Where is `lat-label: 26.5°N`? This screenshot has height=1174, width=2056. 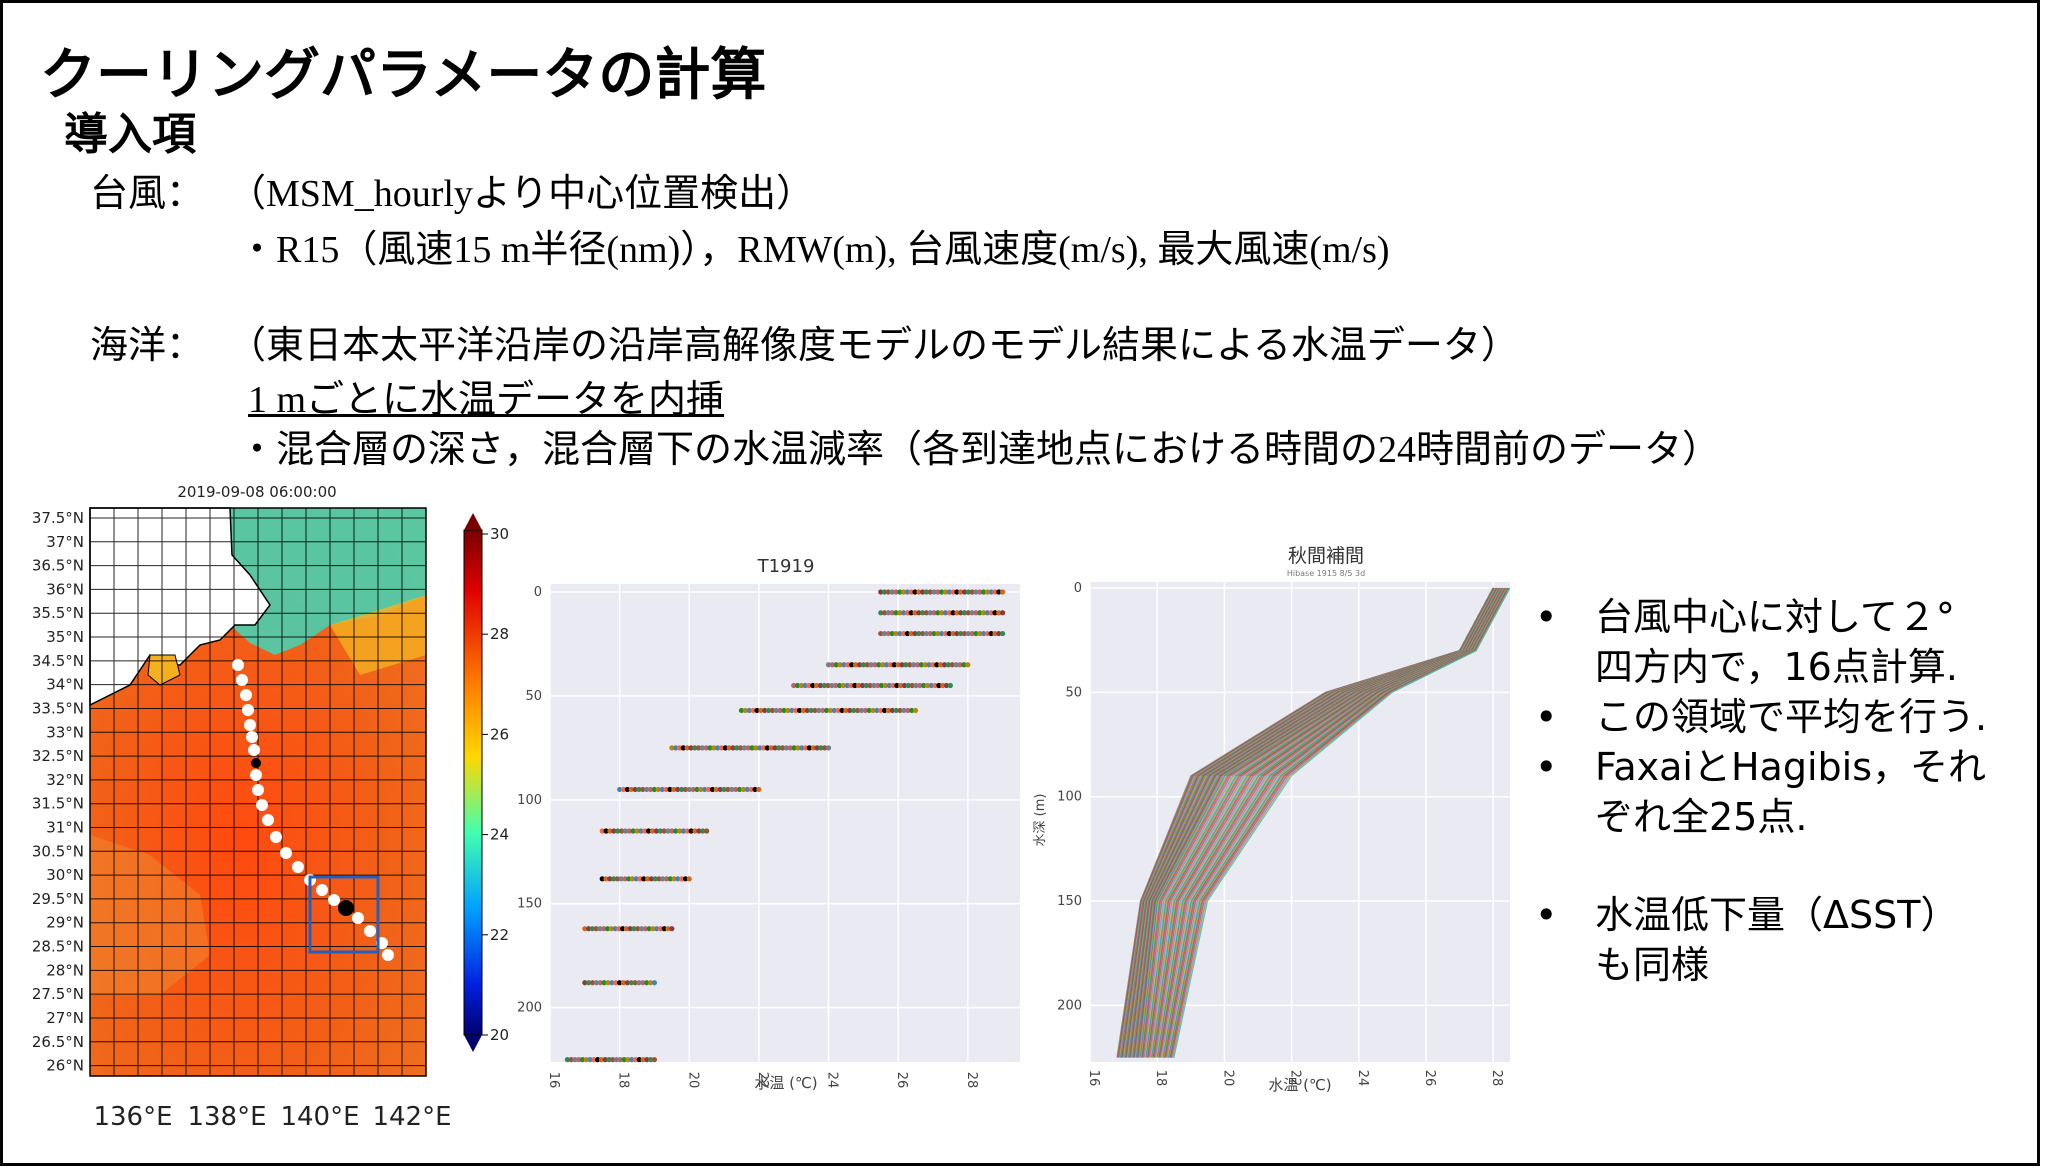
lat-label: 26.5°N is located at coordinates (58, 1042).